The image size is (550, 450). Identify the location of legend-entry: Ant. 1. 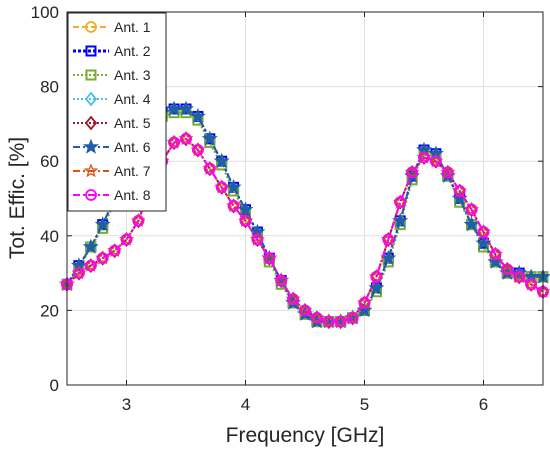
(112, 27).